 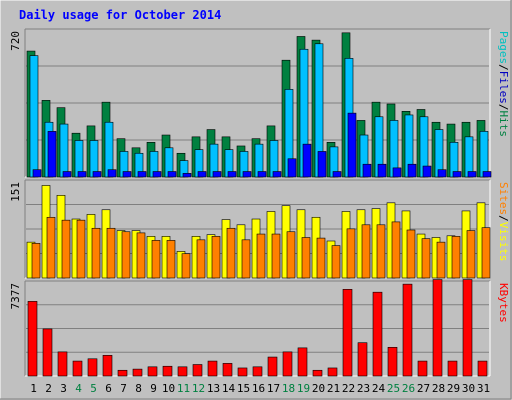 What do you see at coordinates (183, 388) in the screenshot?
I see `x-tick-label: 11` at bounding box center [183, 388].